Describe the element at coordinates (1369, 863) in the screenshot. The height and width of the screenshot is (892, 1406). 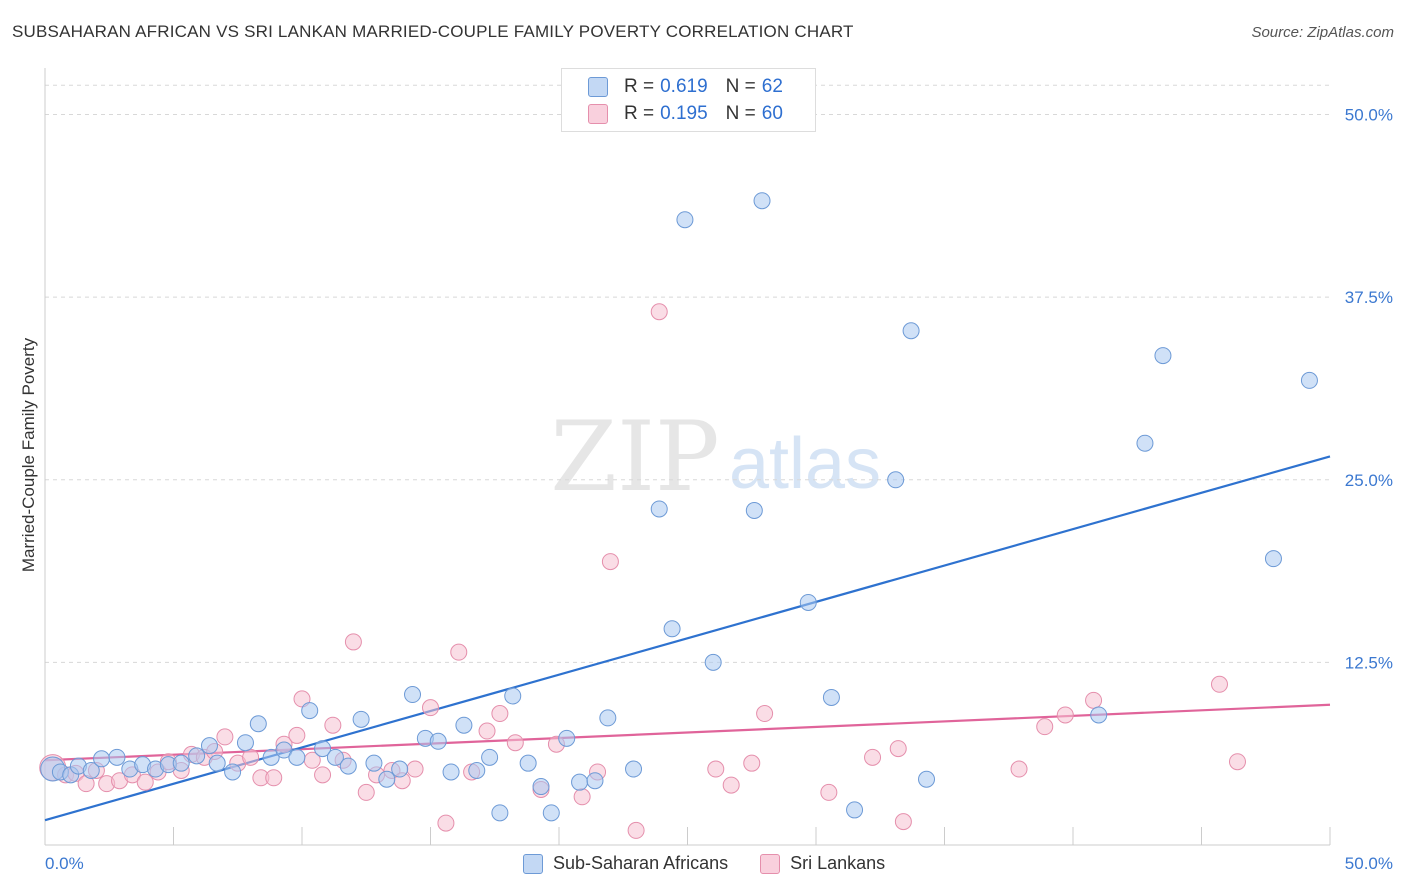
I see `x-tick-label: 50.0%` at that location.